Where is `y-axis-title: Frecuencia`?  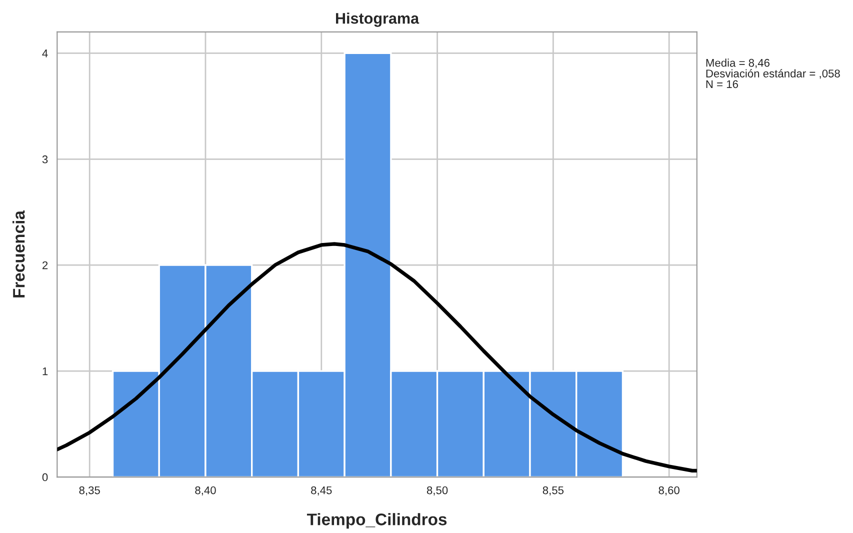
y-axis-title: Frecuencia is located at coordinates (18, 254).